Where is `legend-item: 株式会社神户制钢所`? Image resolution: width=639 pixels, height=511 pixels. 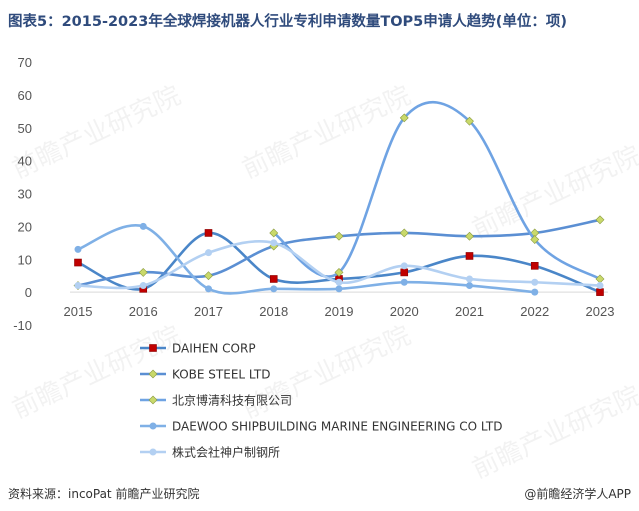 legend-item: 株式会社神户制钢所 is located at coordinates (210, 452).